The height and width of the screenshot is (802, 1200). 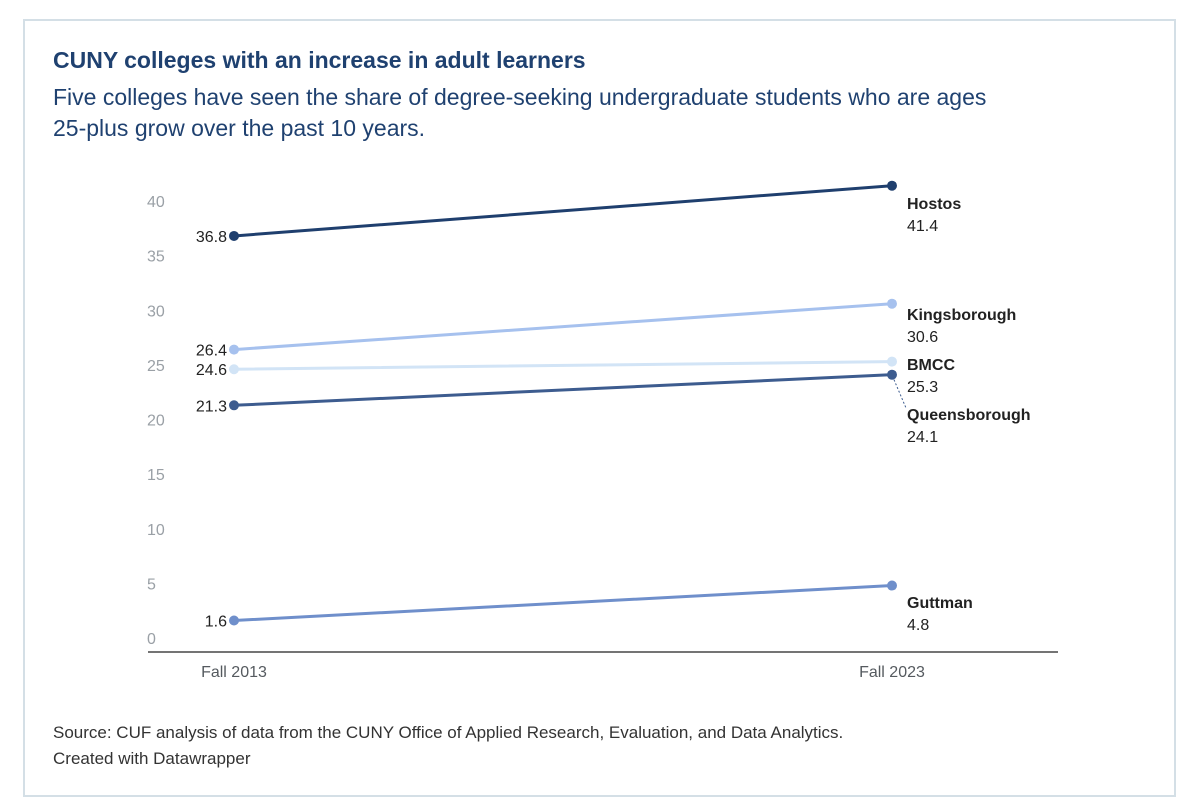 I want to click on x-axis: Fall 2013 Fall 2023, so click(x=603, y=666).